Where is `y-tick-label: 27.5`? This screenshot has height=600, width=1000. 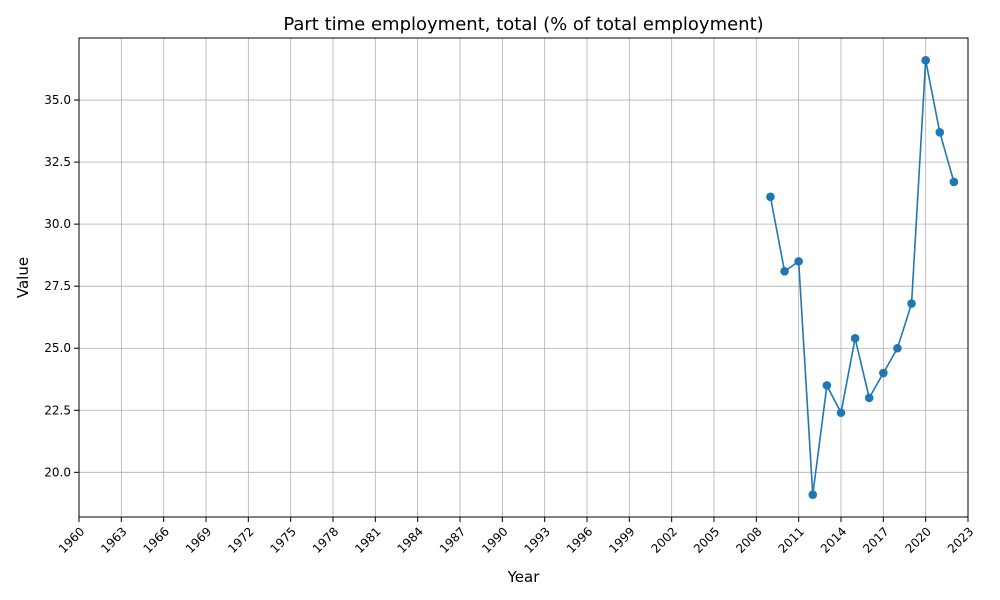 y-tick-label: 27.5 is located at coordinates (57, 286).